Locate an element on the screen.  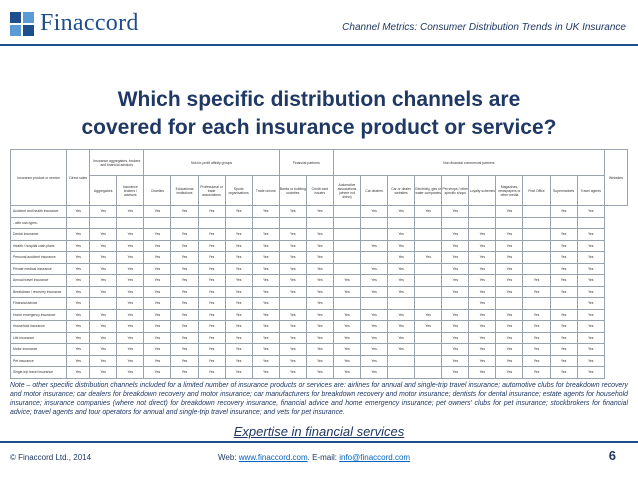
table-row: - with sub-types: is located at coordinates (318, 222).